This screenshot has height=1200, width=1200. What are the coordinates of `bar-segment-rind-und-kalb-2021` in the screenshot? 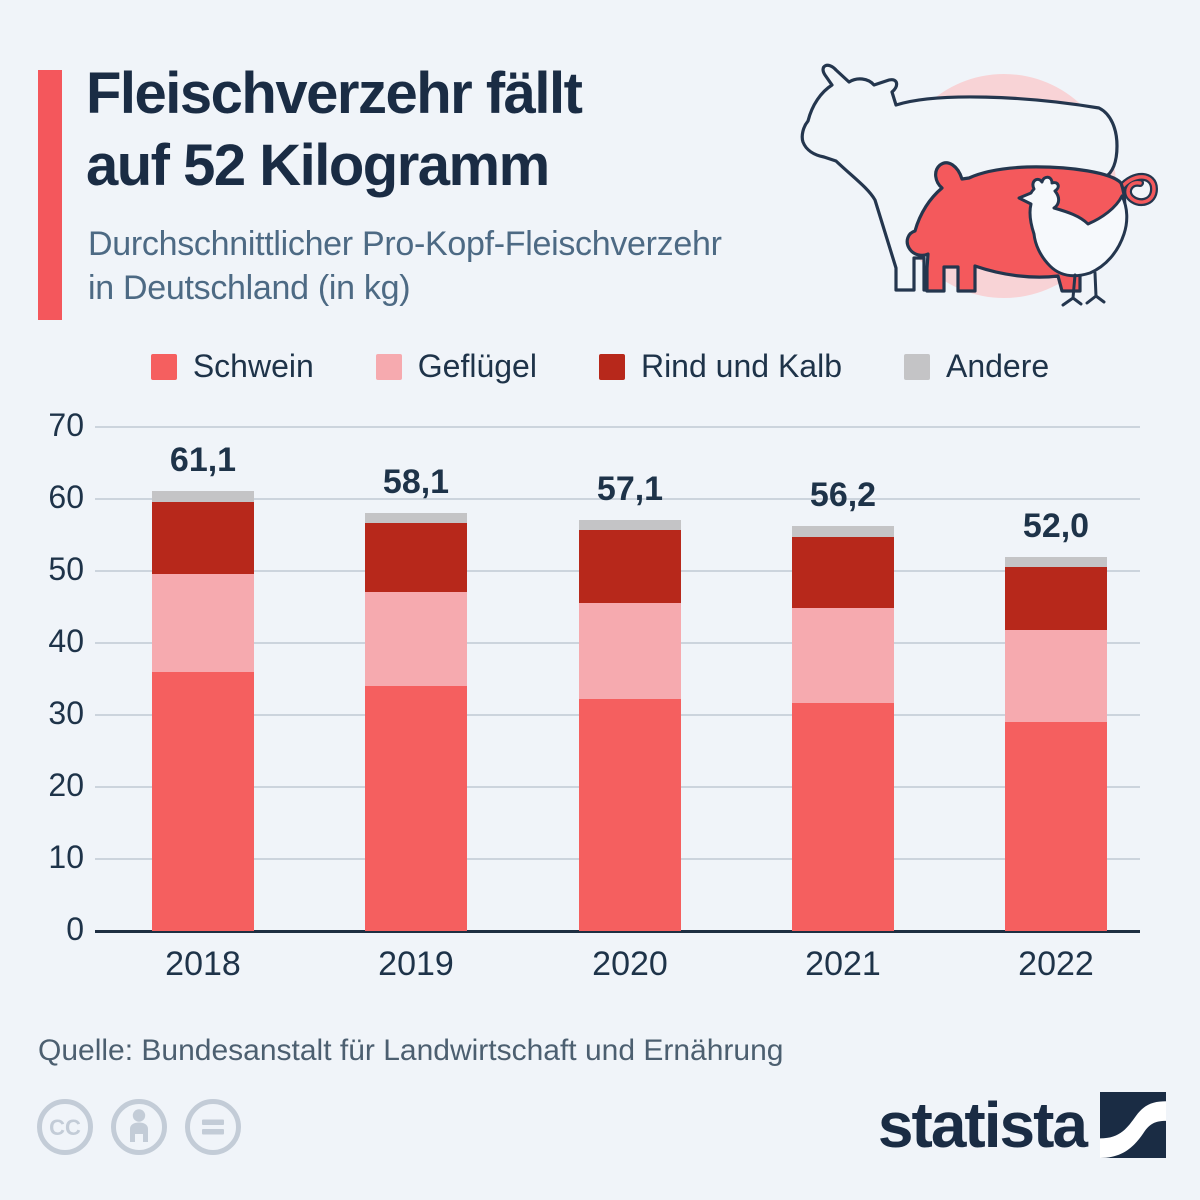 It's located at (843, 572).